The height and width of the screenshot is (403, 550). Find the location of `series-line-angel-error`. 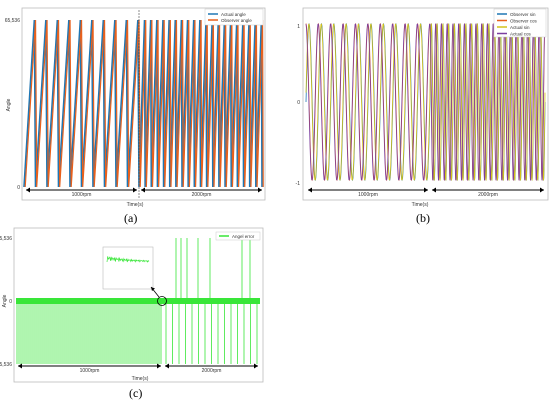

series-line-angel-error is located at coordinates (137, 301).